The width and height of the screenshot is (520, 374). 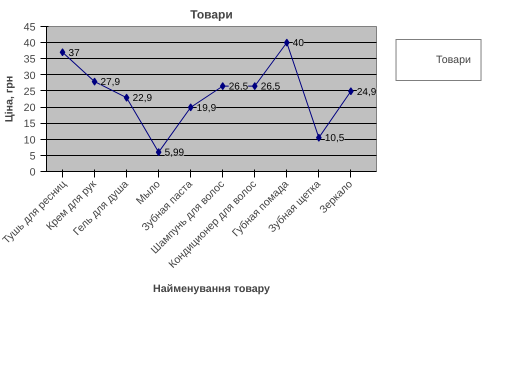 I want to click on data-label: 19,9, so click(x=206, y=108).